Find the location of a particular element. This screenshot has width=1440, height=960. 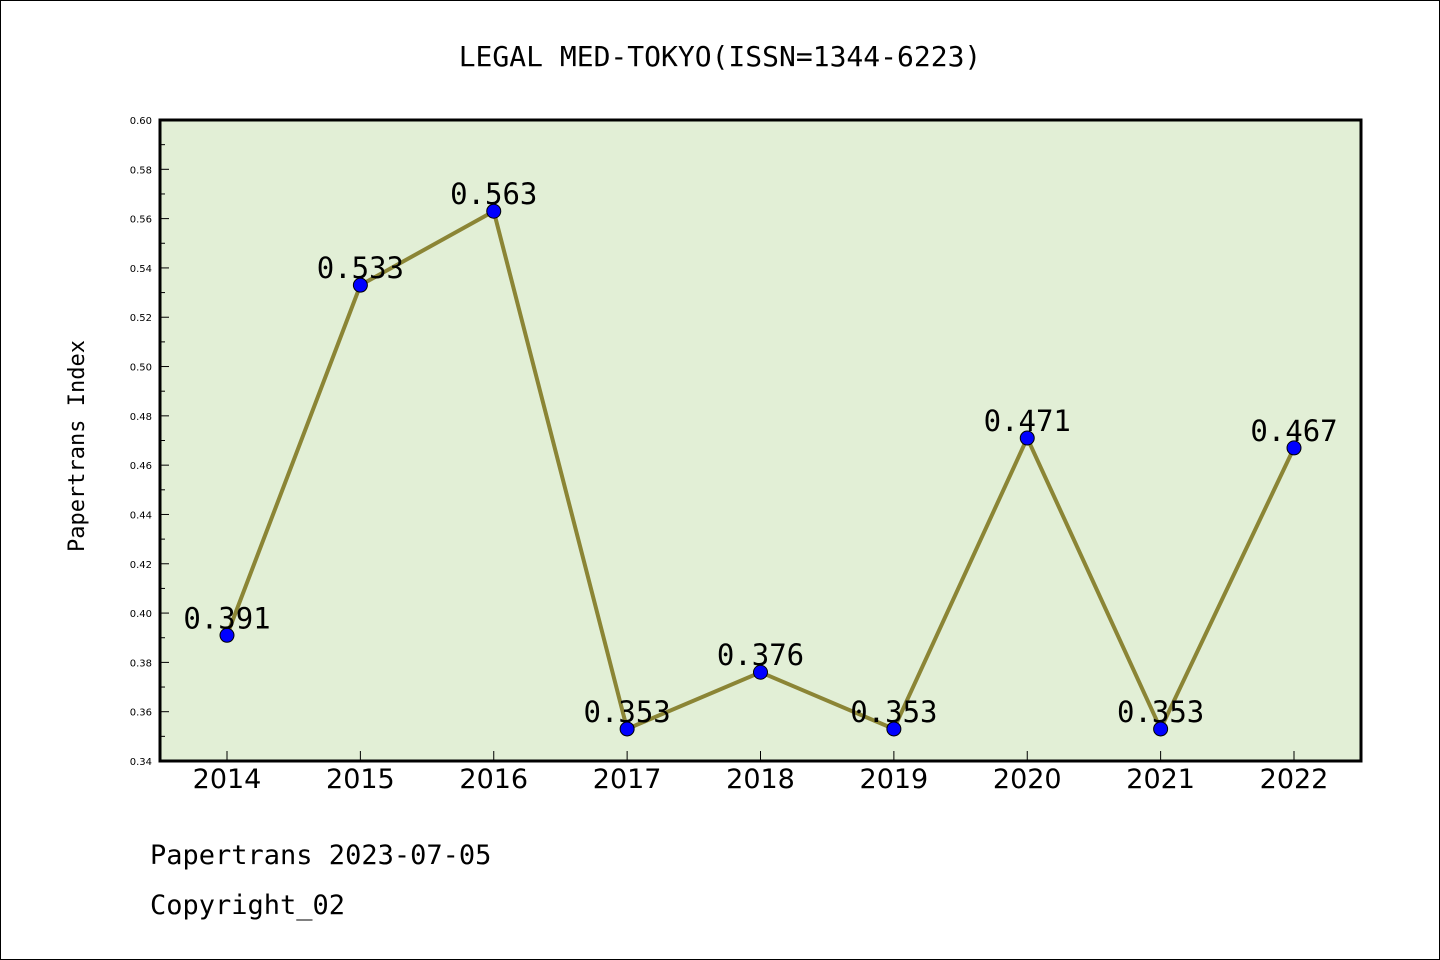

y-tick-label: 0.48 is located at coordinates (141, 417).